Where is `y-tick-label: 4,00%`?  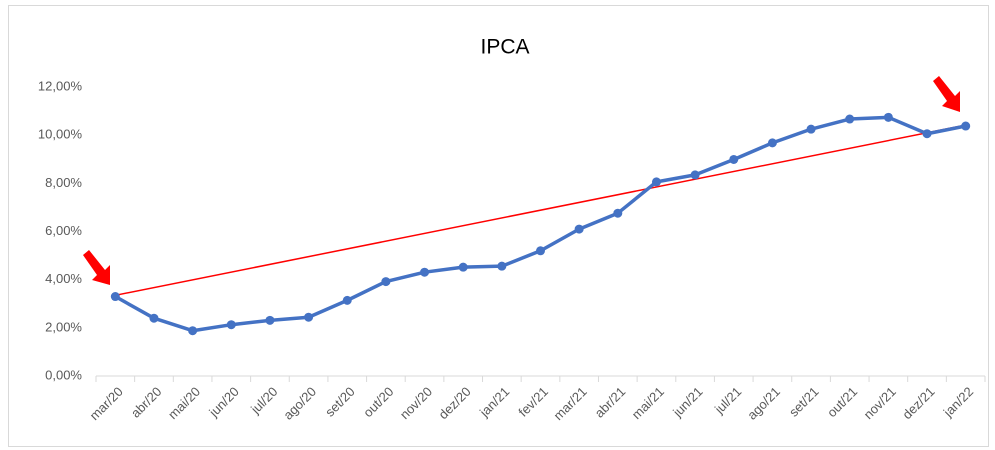 y-tick-label: 4,00% is located at coordinates (63, 278).